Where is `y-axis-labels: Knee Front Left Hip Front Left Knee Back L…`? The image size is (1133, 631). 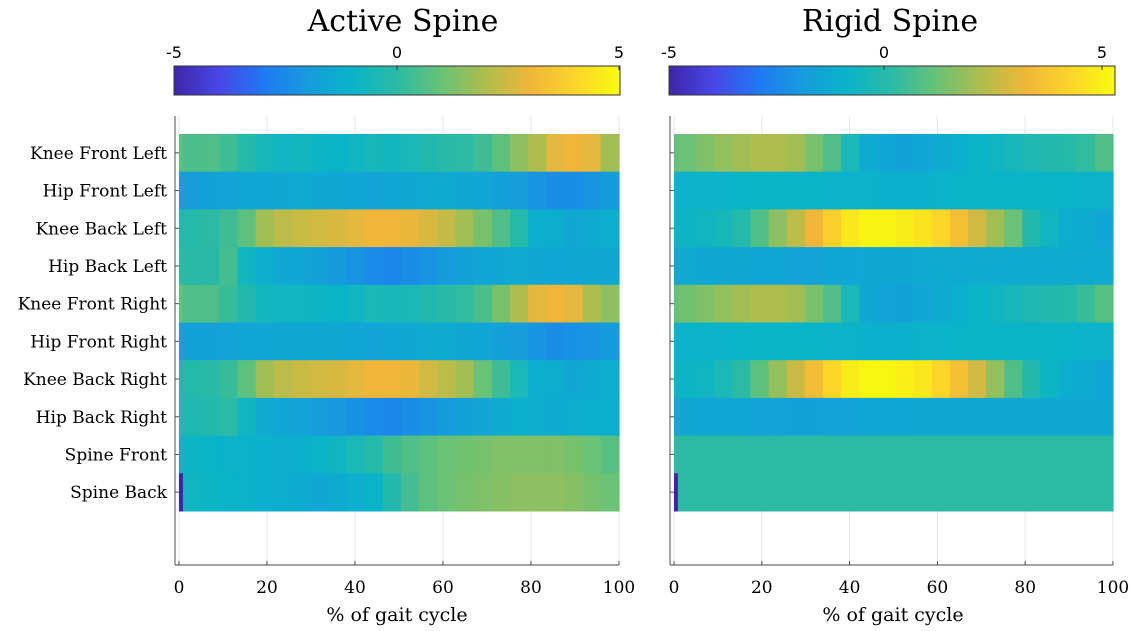
y-axis-labels: Knee Front Left Hip Front Left Knee Back L… is located at coordinates (98, 323).